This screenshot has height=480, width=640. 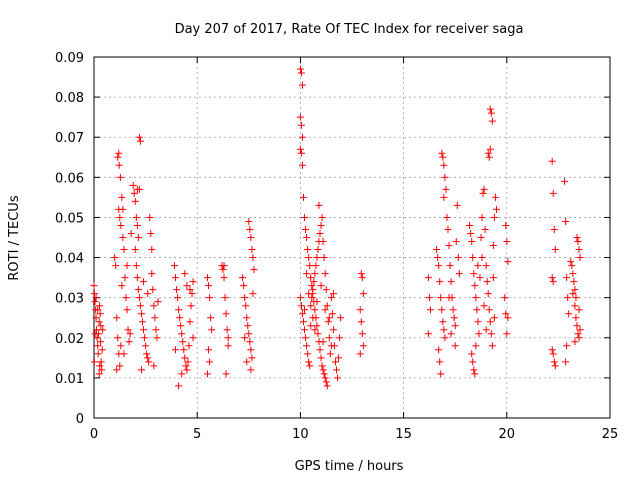 What do you see at coordinates (69, 98) in the screenshot?
I see `y-tick-label: 0.08` at bounding box center [69, 98].